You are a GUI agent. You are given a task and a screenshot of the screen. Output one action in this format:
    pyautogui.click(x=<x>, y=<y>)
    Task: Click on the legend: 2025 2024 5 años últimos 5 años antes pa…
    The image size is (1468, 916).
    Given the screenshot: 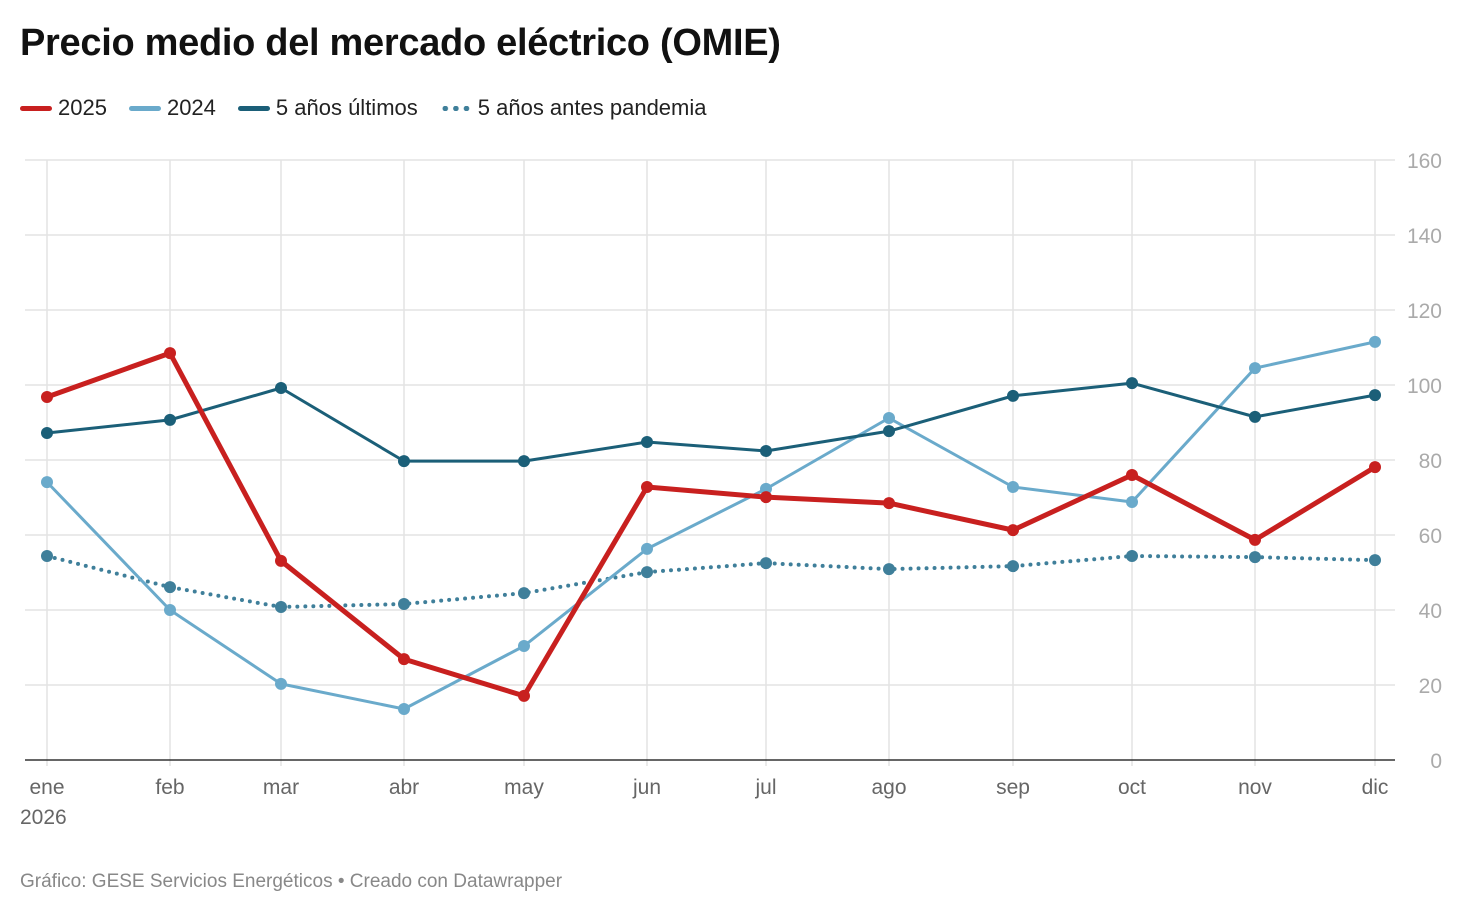 What is the action you would take?
    pyautogui.click(x=363, y=108)
    